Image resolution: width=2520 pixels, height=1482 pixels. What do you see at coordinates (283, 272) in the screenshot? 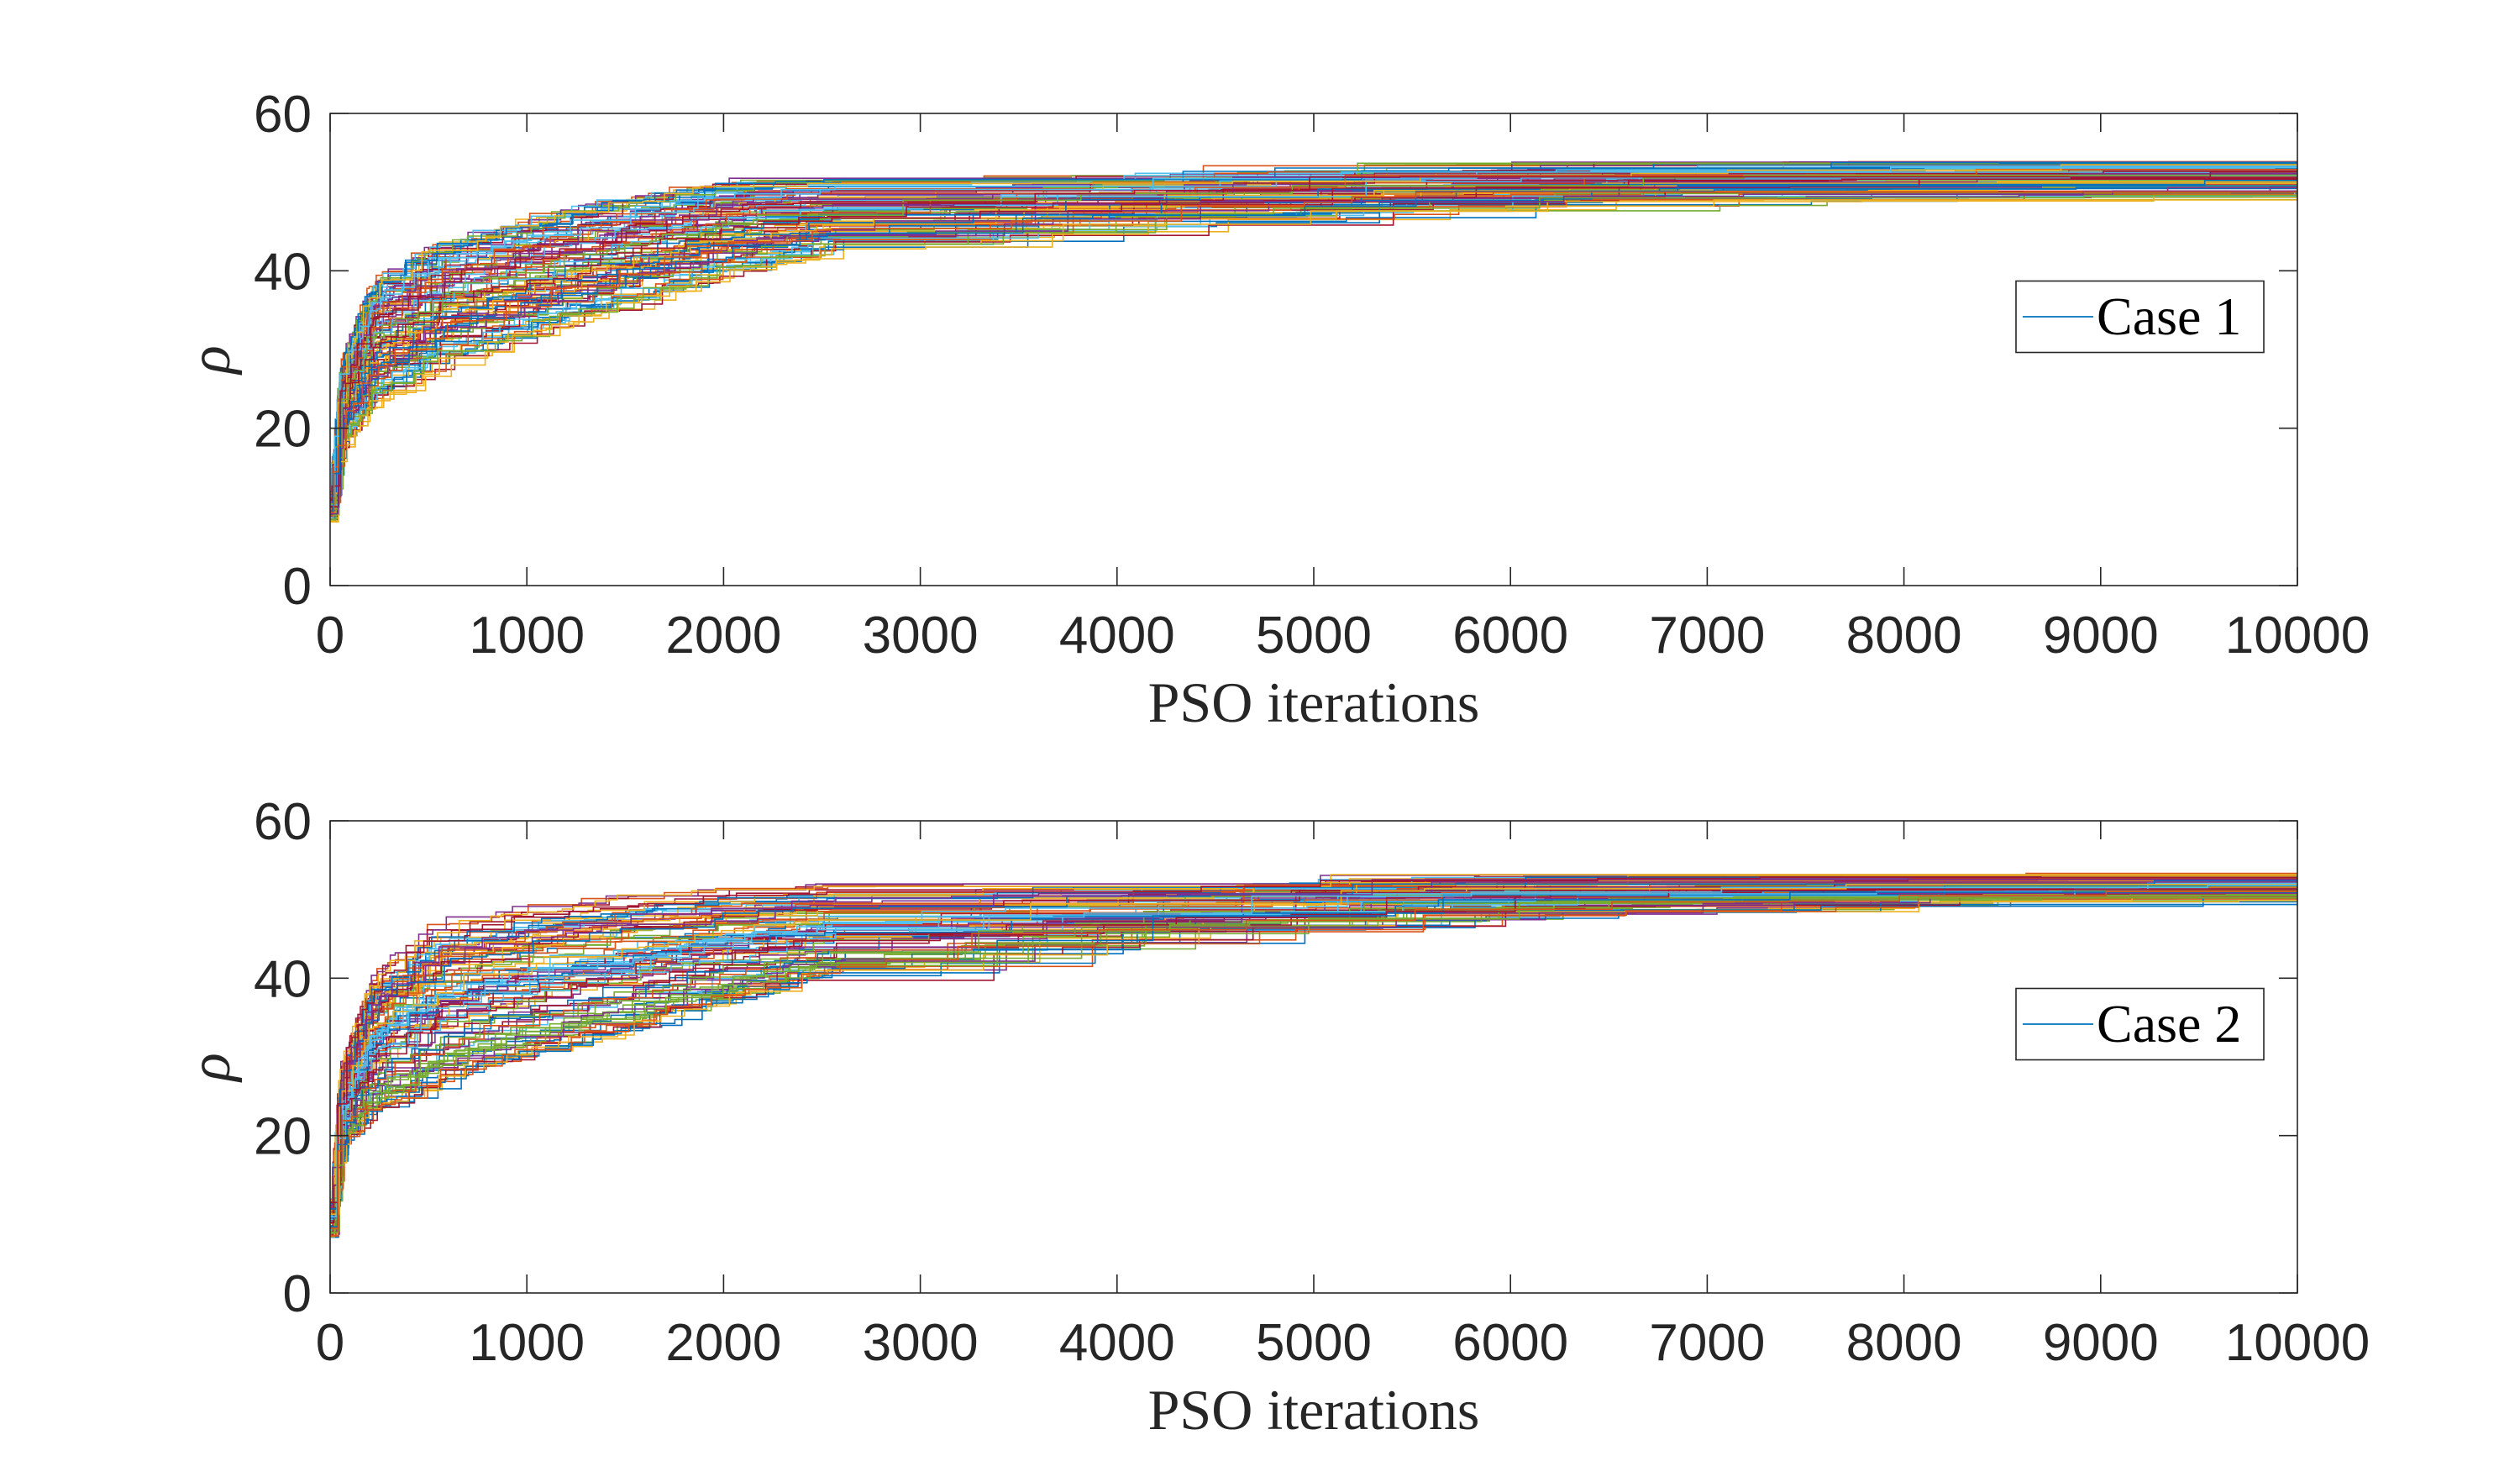
I see `y-tick-label: 40` at bounding box center [283, 272].